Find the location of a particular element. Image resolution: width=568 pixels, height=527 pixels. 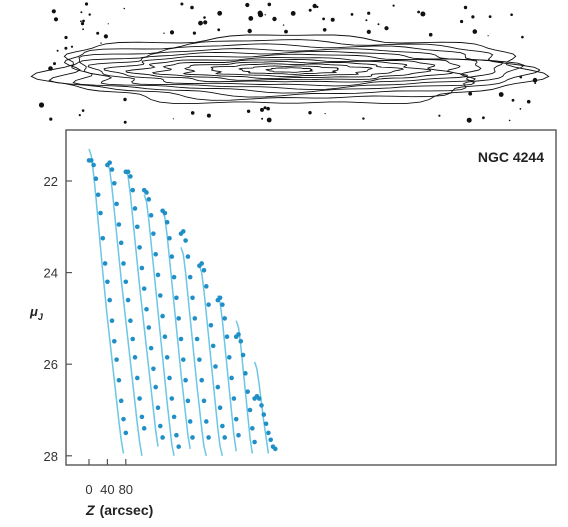

x-axis-label: Z (arcsec) is located at coordinates (119, 510).